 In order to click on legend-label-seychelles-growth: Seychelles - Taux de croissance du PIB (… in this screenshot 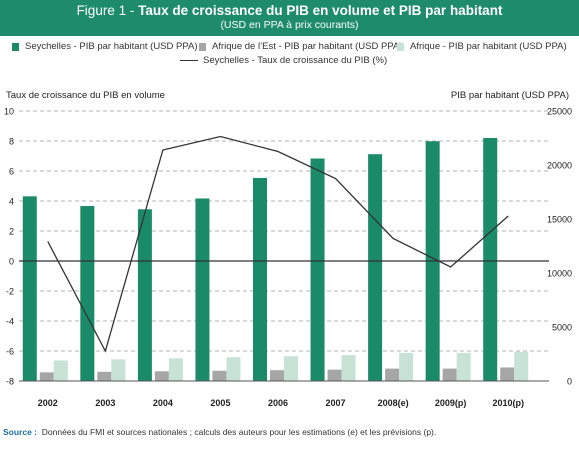, I will do `click(295, 60)`.